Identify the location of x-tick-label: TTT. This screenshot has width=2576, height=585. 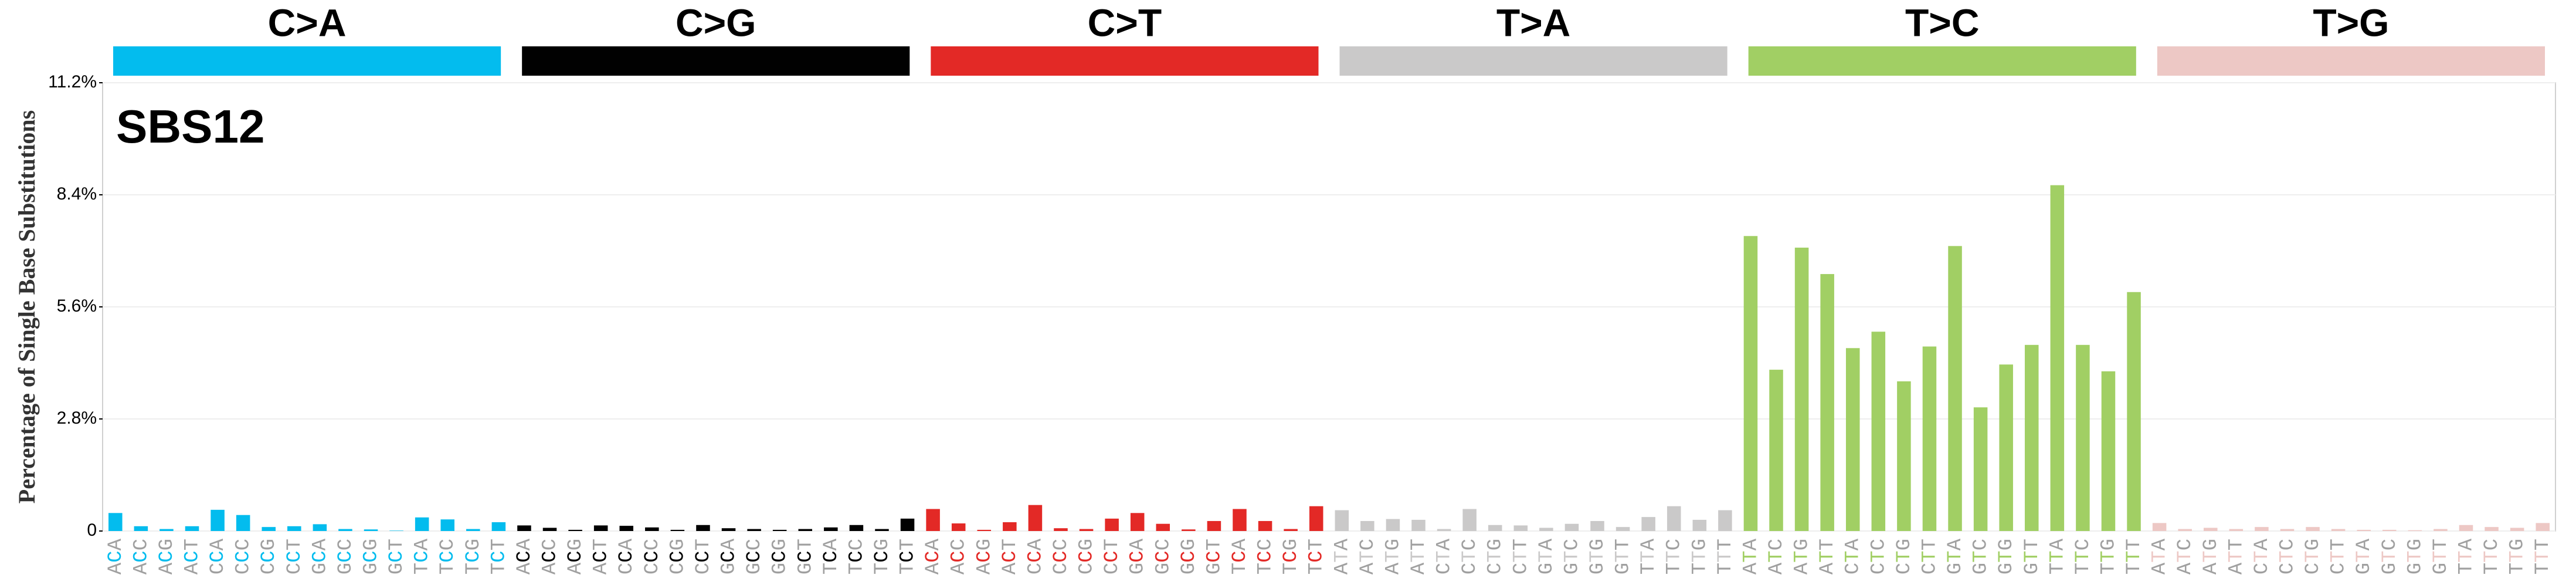
(2134, 556).